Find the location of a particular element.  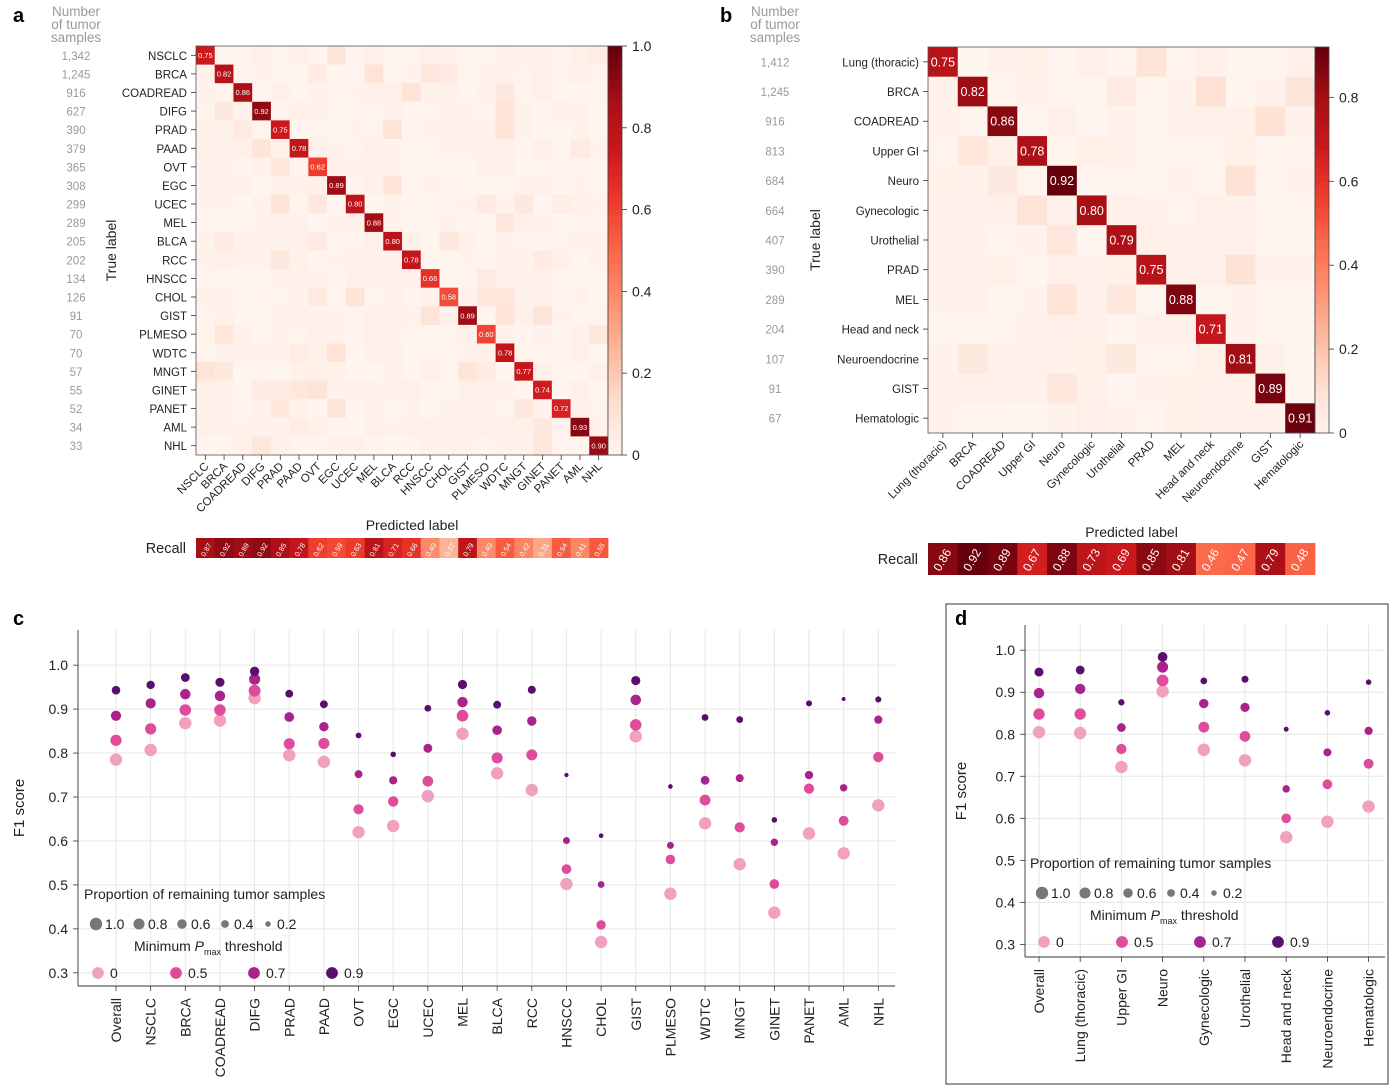

heatmap-value-label: 0.75 is located at coordinates (280, 129).